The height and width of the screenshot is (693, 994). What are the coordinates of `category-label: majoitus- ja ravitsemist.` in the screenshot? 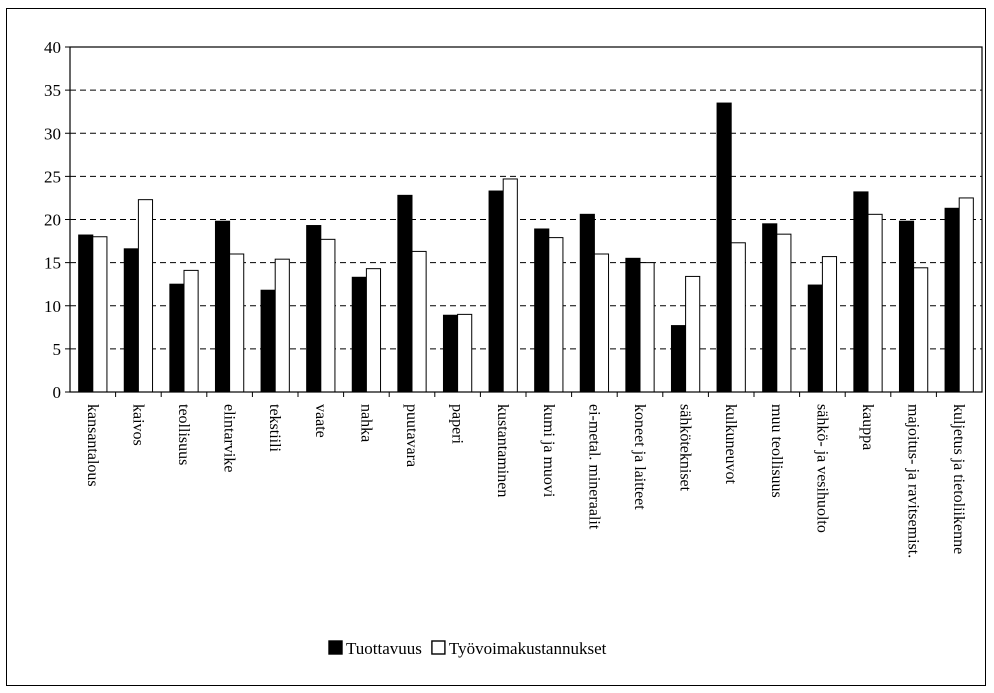 It's located at (913, 481).